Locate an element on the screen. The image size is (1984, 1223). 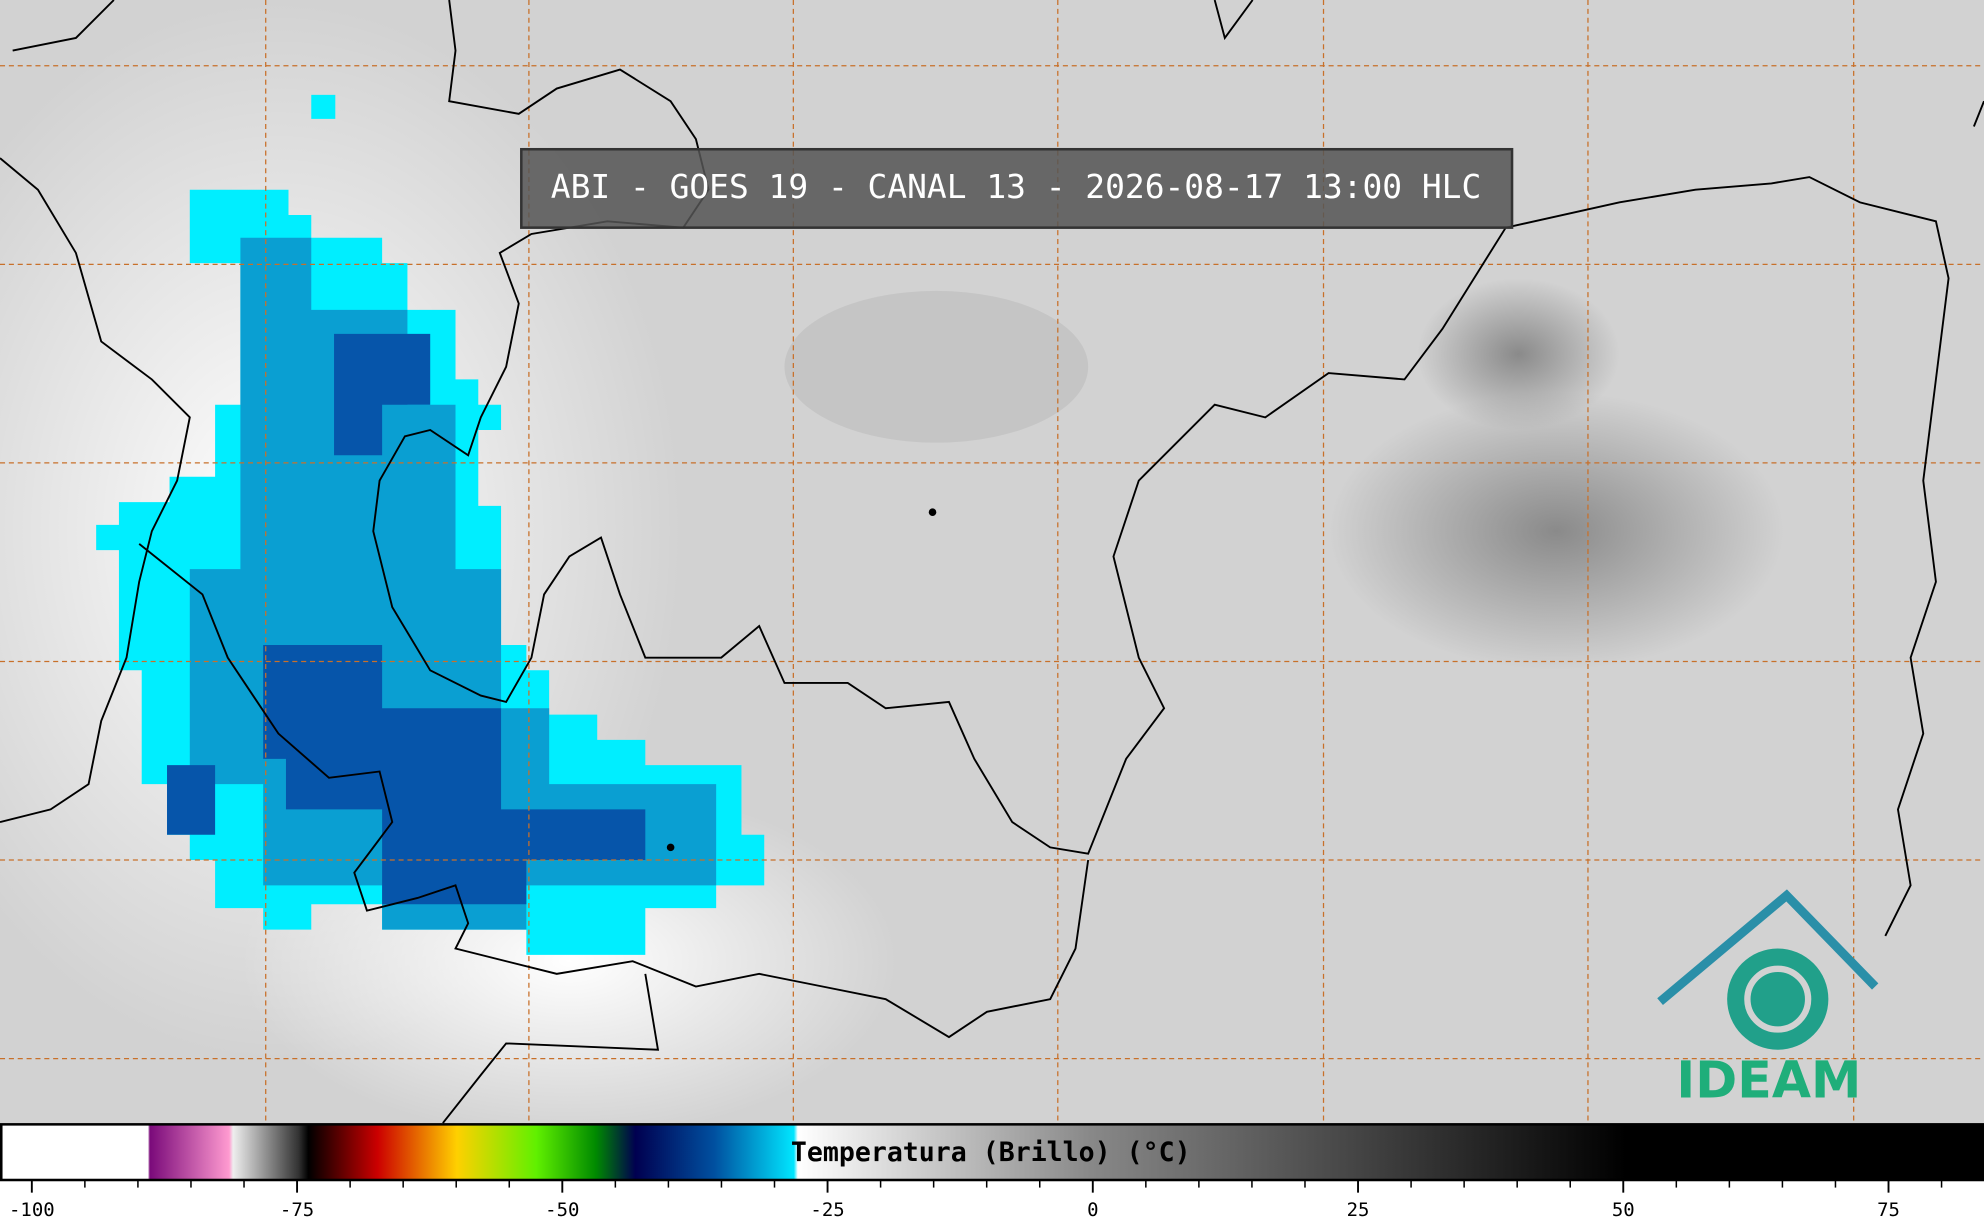
colorbar-ramp is located at coordinates (992, 1152).